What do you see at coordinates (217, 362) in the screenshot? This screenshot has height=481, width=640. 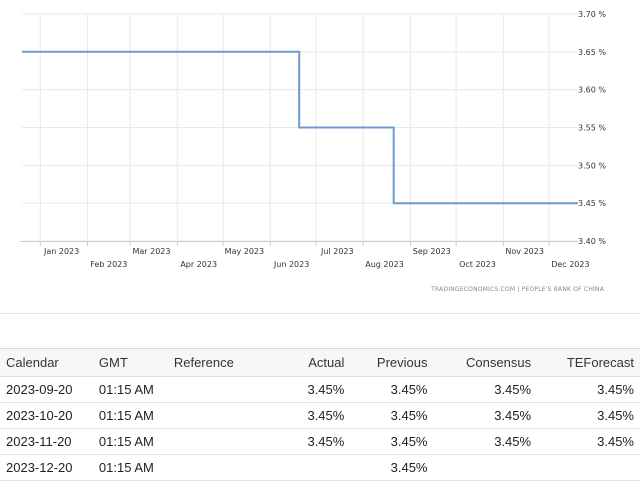 I see `header-reference: Reference` at bounding box center [217, 362].